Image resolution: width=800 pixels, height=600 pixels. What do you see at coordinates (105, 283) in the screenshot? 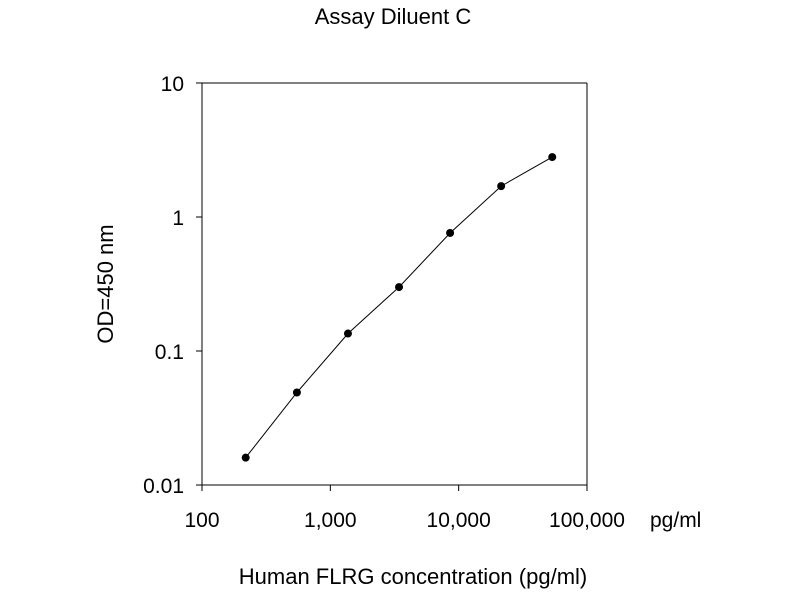
I see `y-axis-title: OD=450 nm` at bounding box center [105, 283].